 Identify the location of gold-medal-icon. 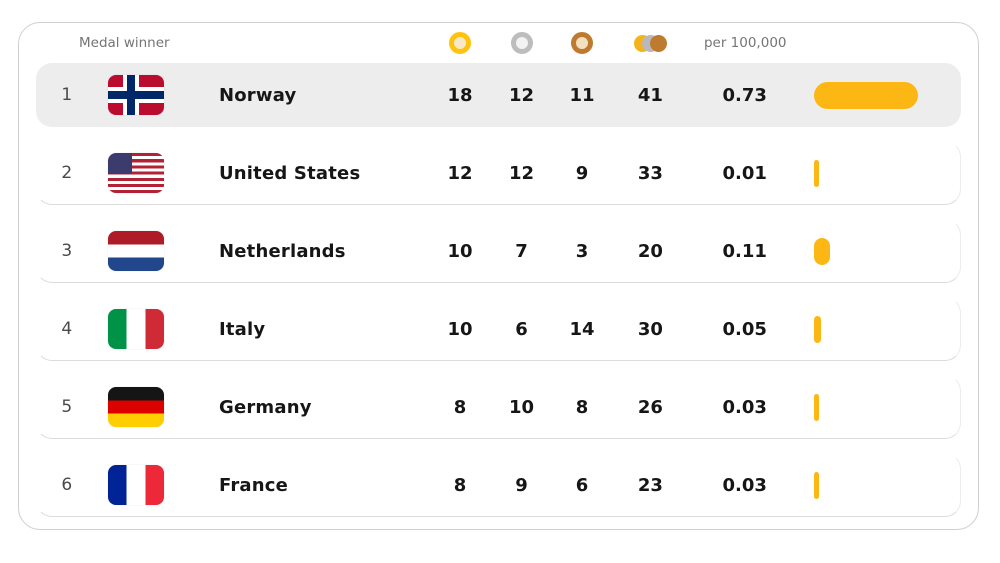
(459, 43).